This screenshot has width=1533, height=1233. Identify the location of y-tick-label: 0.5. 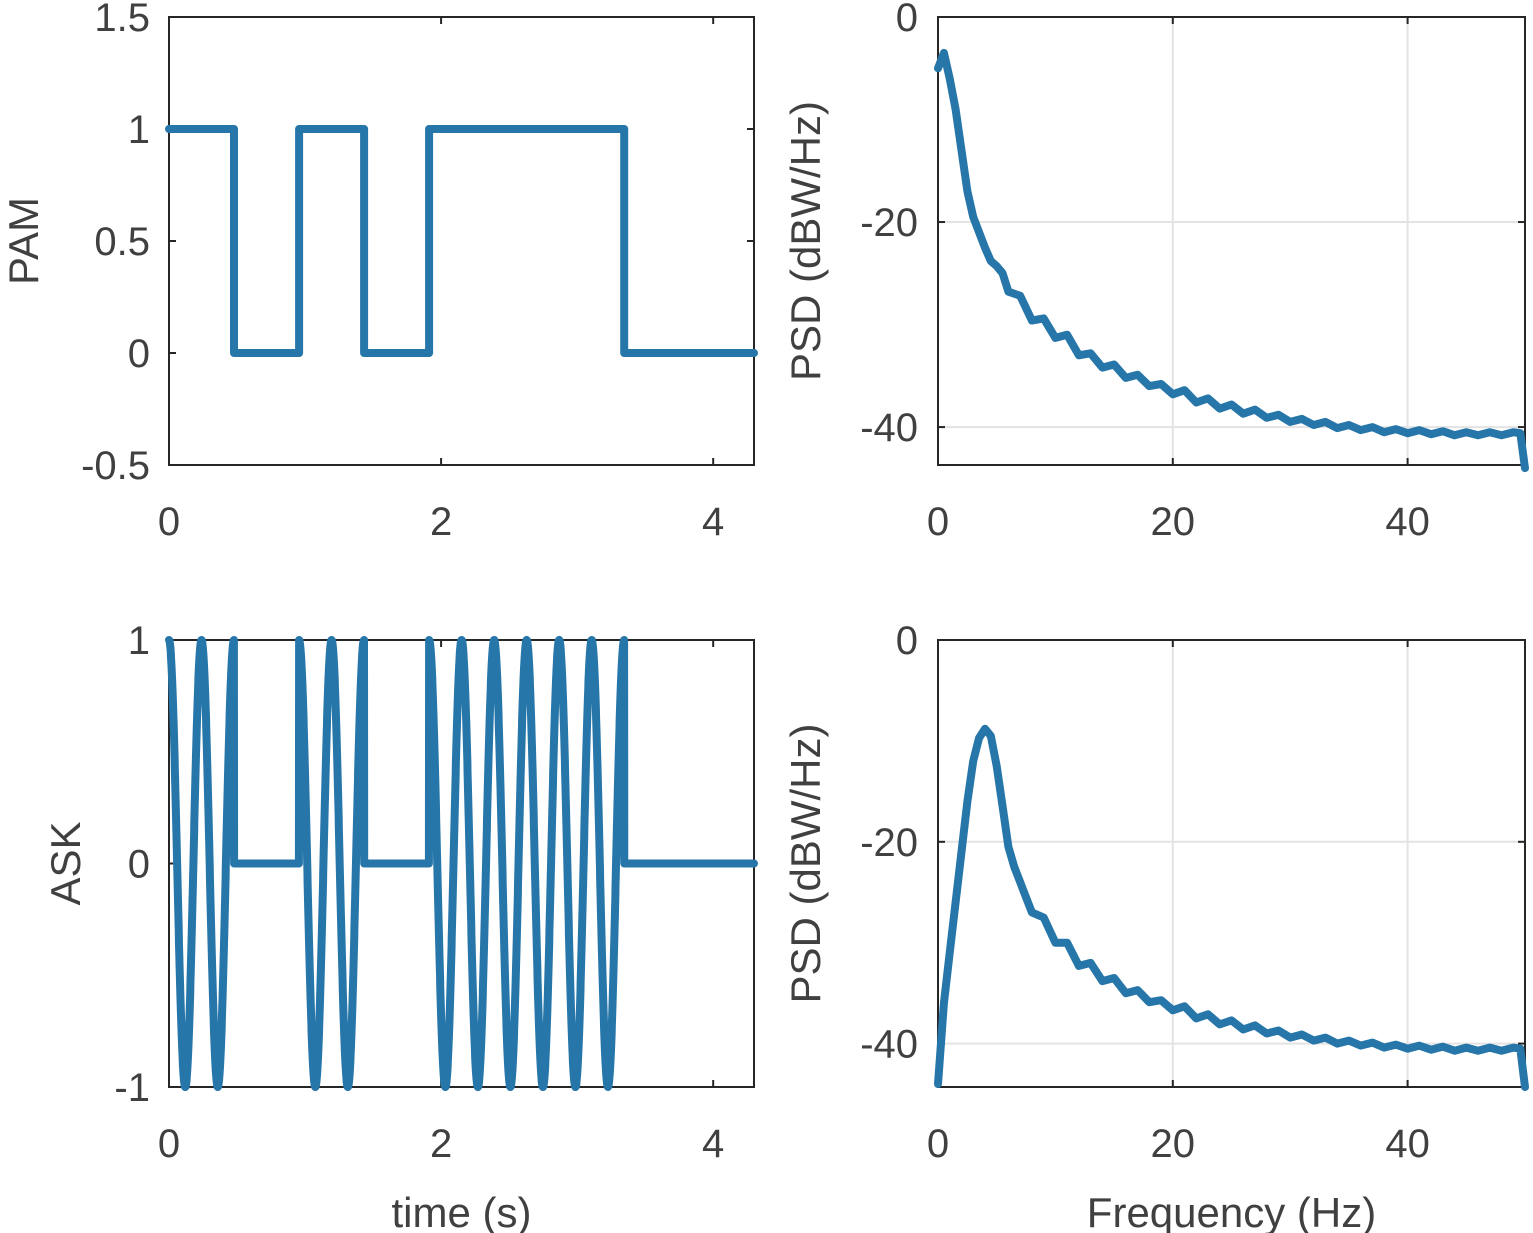
(122, 242).